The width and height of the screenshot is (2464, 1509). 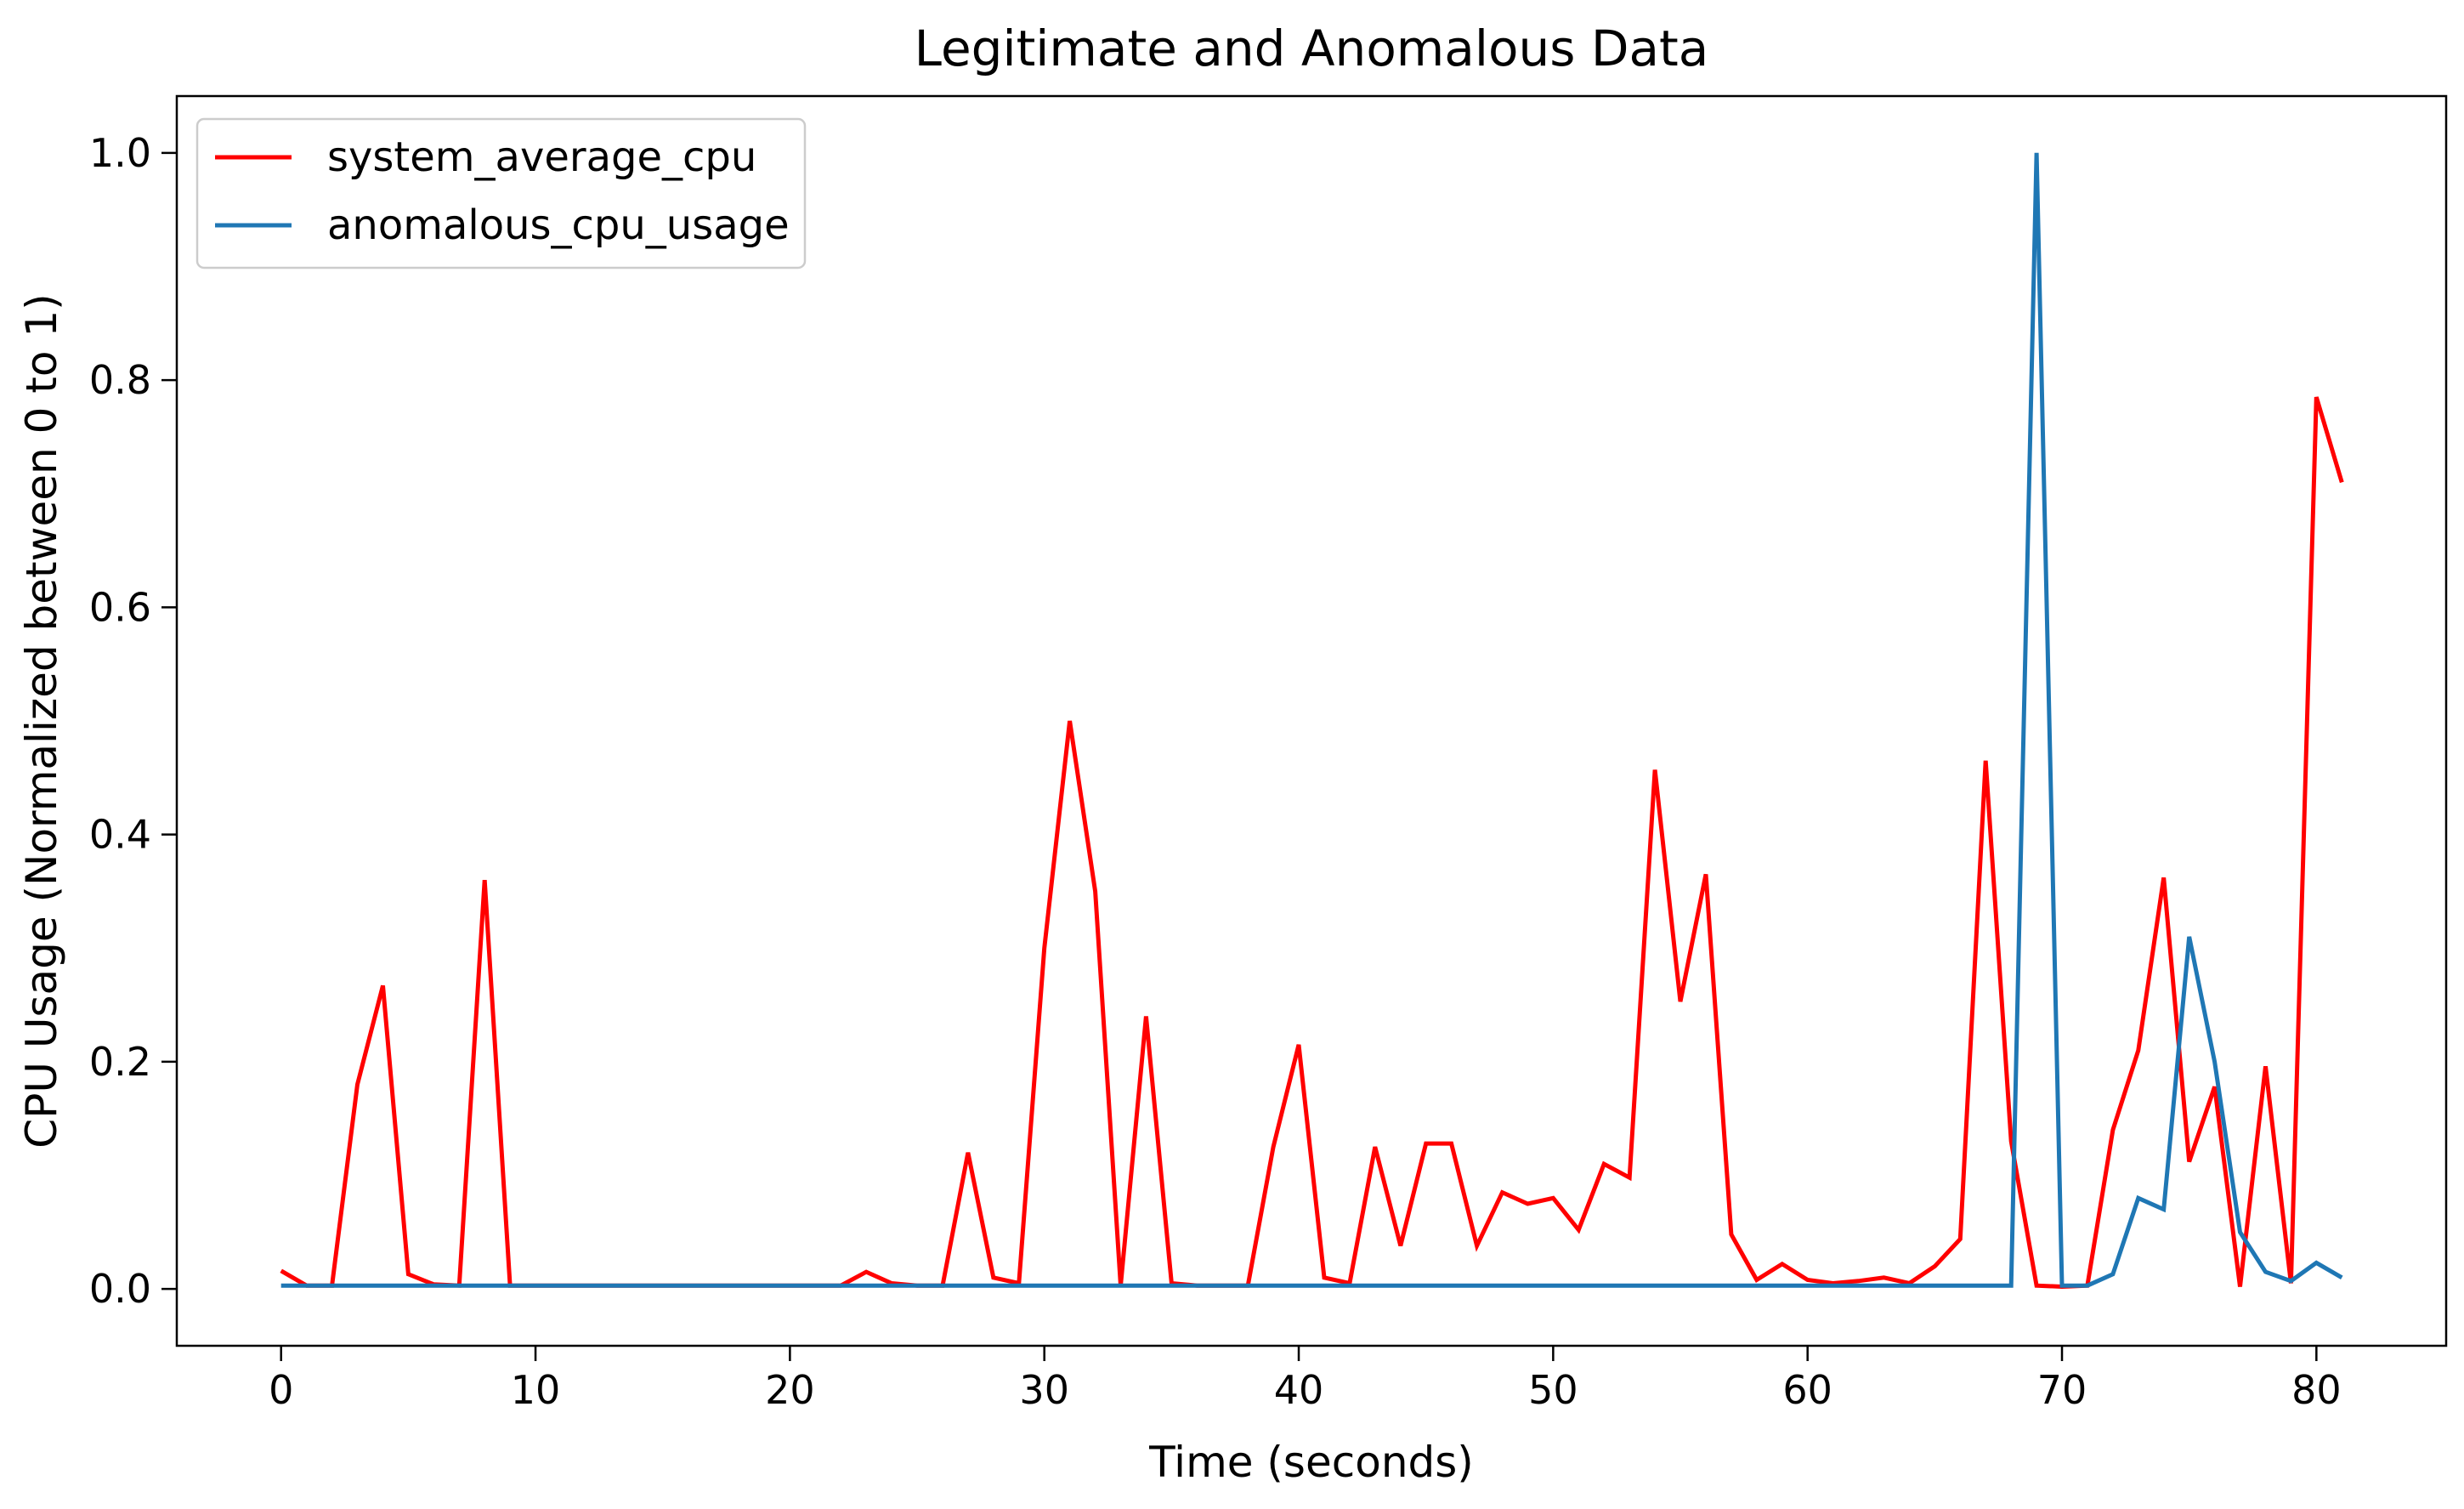 What do you see at coordinates (1553, 1390) in the screenshot?
I see `x-tick-label: 50` at bounding box center [1553, 1390].